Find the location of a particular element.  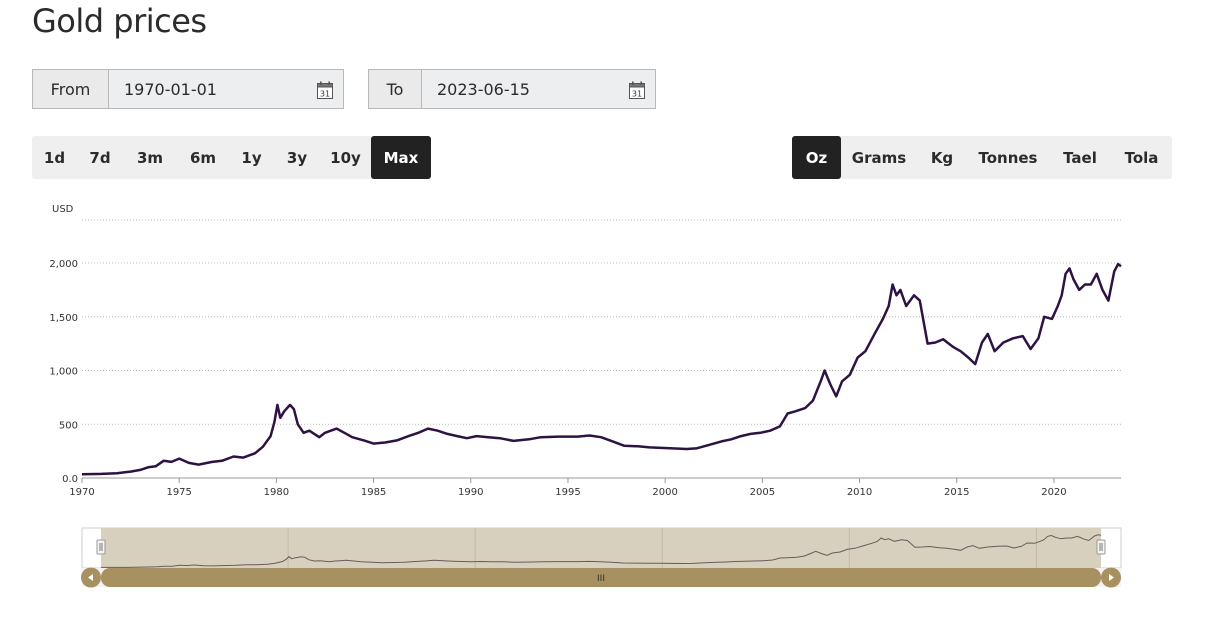

scrollbar: III is located at coordinates (601, 577).